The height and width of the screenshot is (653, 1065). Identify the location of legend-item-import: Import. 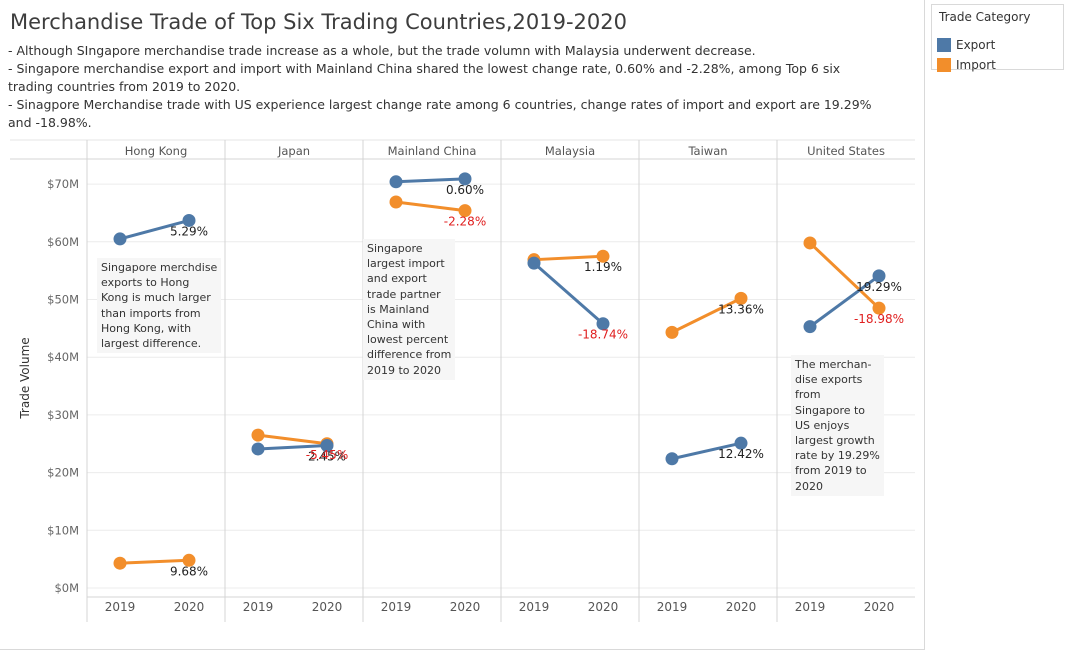
(999, 65).